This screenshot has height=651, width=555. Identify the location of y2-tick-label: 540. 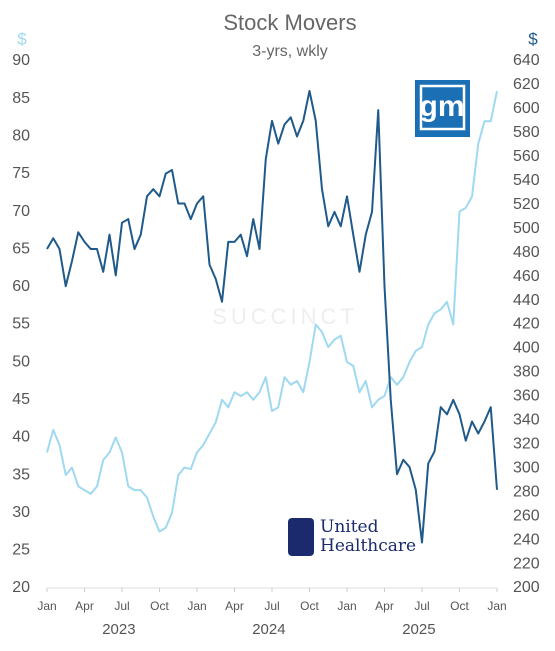
(526, 180).